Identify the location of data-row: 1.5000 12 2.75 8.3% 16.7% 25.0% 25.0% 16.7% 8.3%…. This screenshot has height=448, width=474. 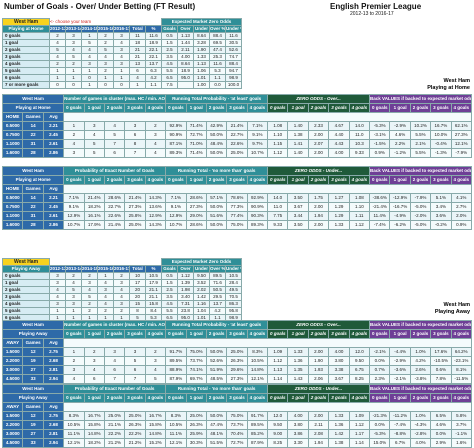
(237, 416).